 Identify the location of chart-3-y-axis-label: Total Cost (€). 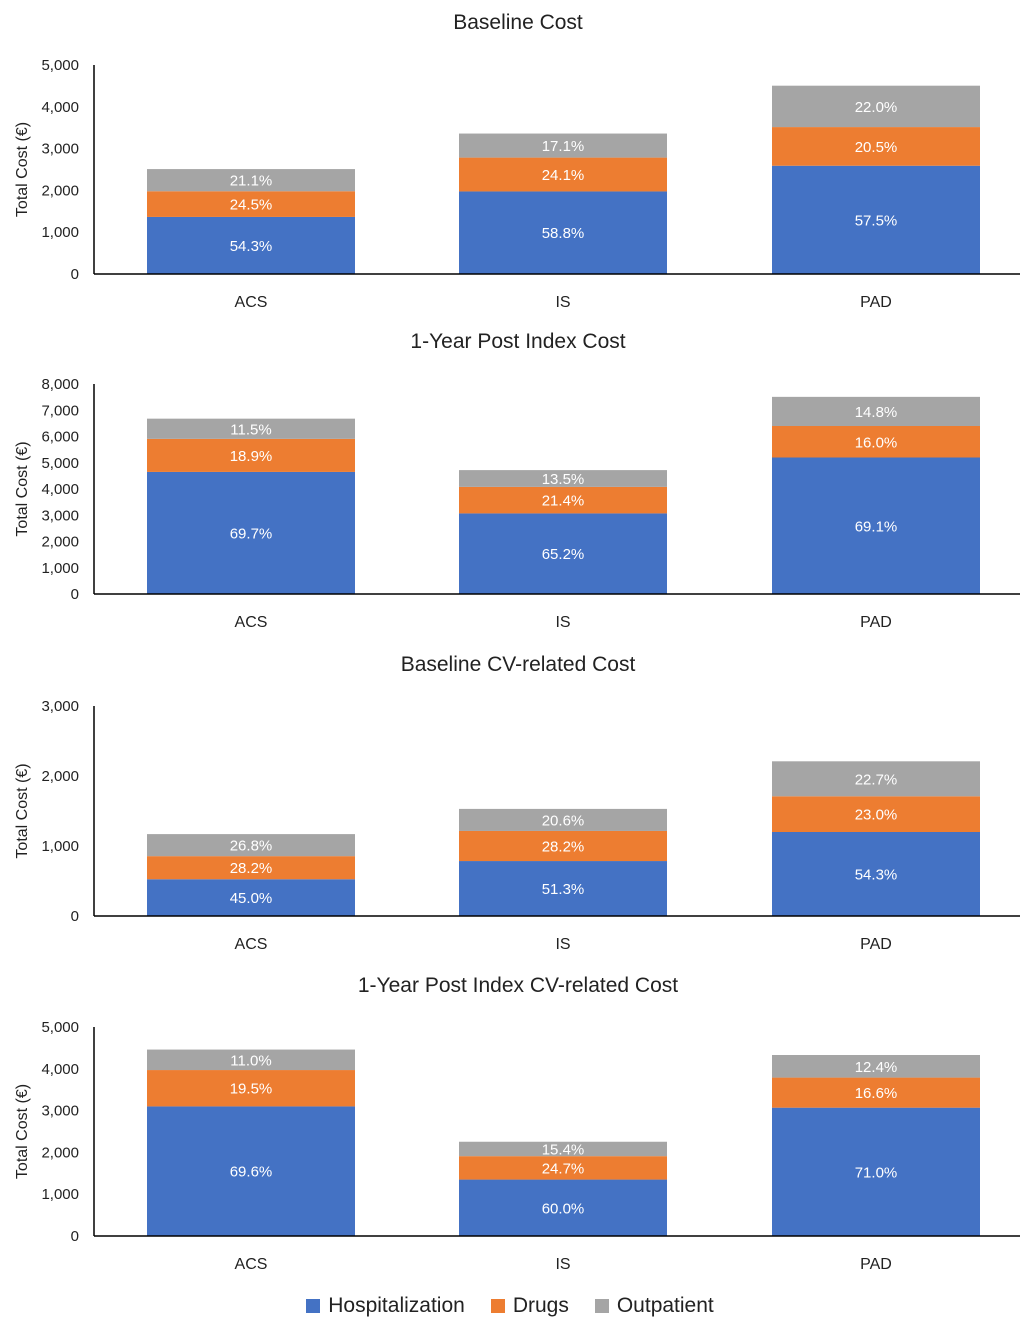
(22, 810).